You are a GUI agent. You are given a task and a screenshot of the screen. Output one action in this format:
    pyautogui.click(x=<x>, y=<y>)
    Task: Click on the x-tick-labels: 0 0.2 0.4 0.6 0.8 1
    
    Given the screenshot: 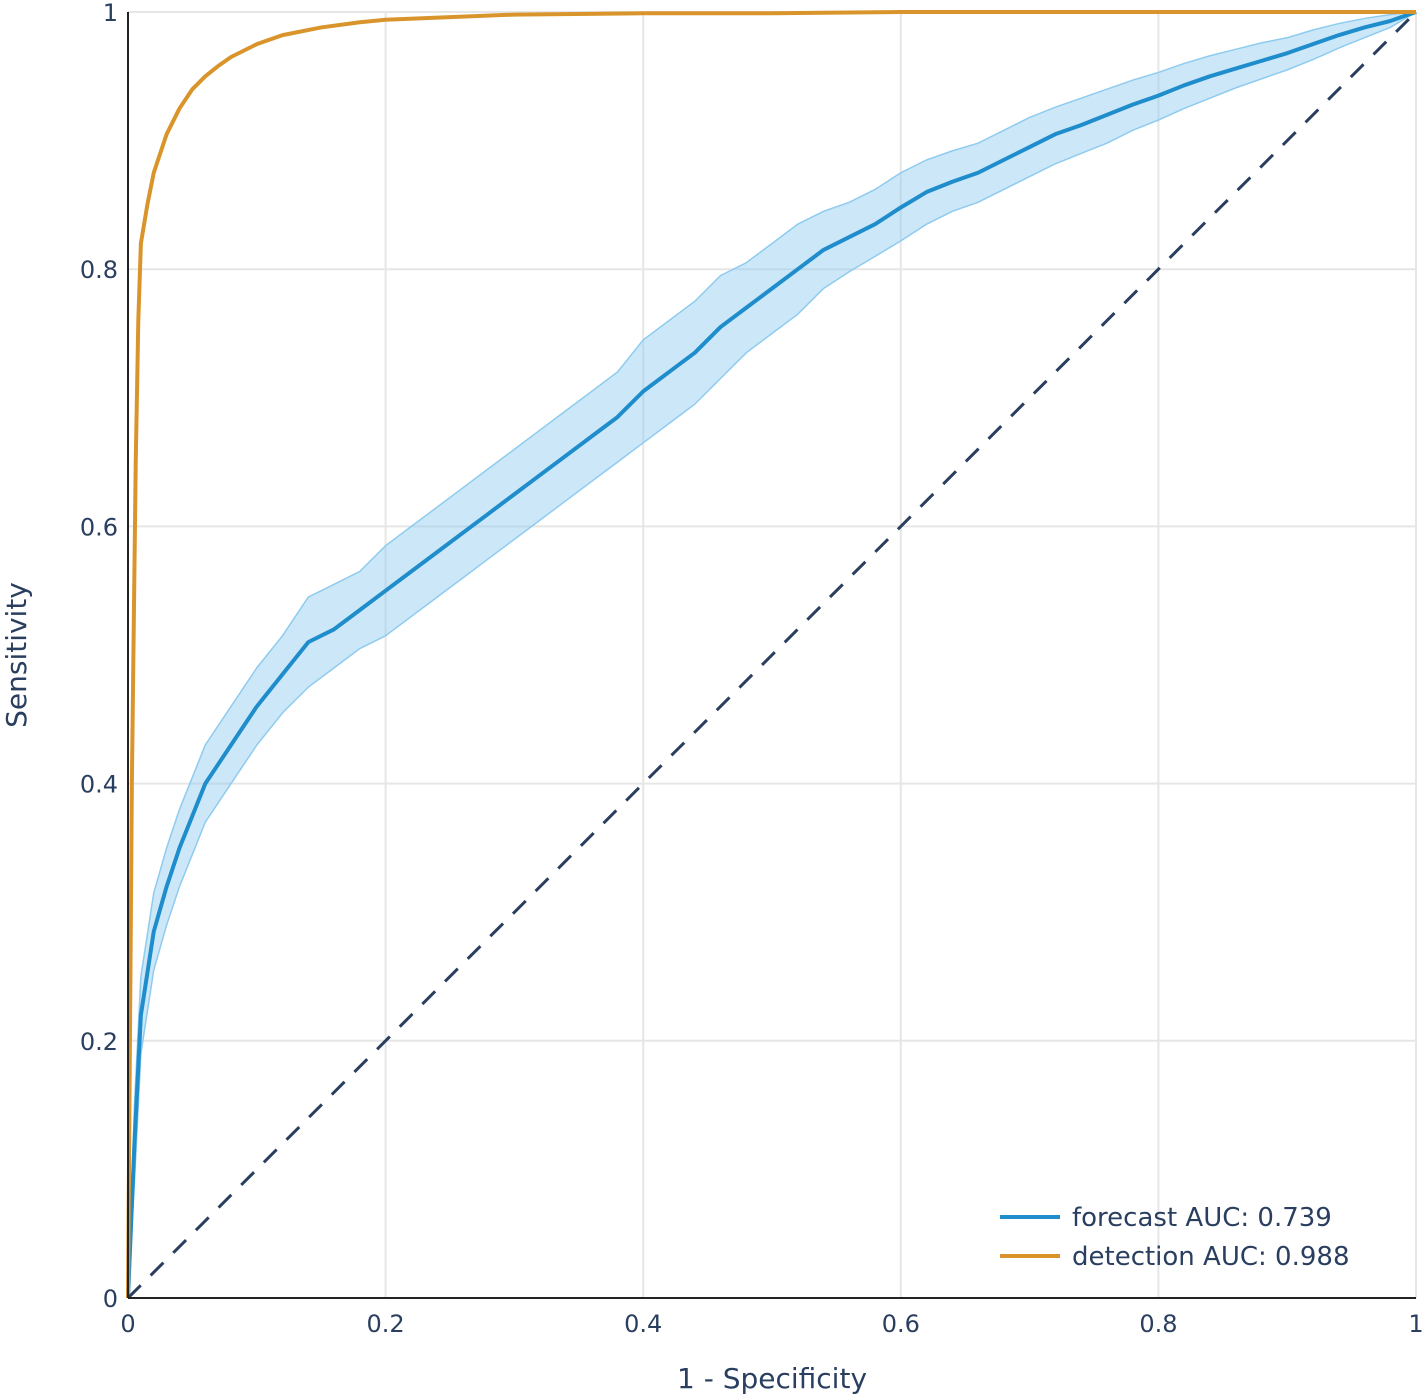 What is the action you would take?
    pyautogui.click(x=771, y=1324)
    